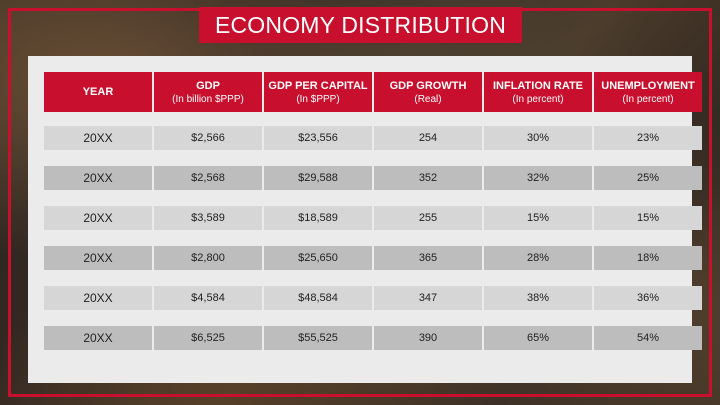 The image size is (720, 405). What do you see at coordinates (208, 258) in the screenshot?
I see `cell-gdp: $2,800` at bounding box center [208, 258].